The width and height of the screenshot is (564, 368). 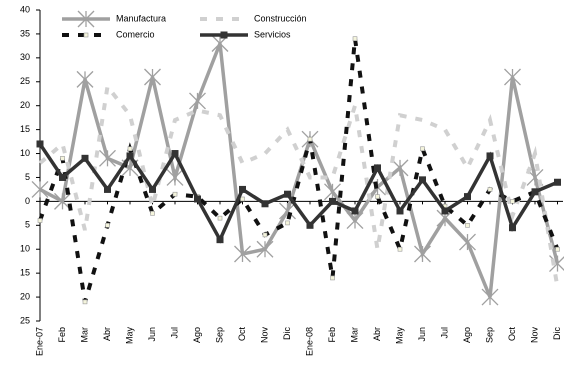 I want to click on y-tick-label: 35, so click(x=25, y=33).